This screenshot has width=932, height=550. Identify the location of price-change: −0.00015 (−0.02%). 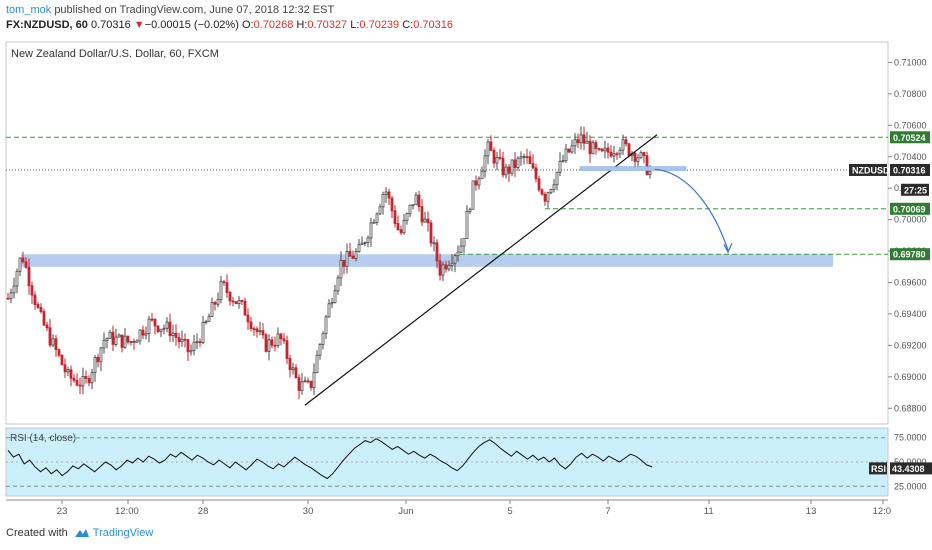
(191, 25).